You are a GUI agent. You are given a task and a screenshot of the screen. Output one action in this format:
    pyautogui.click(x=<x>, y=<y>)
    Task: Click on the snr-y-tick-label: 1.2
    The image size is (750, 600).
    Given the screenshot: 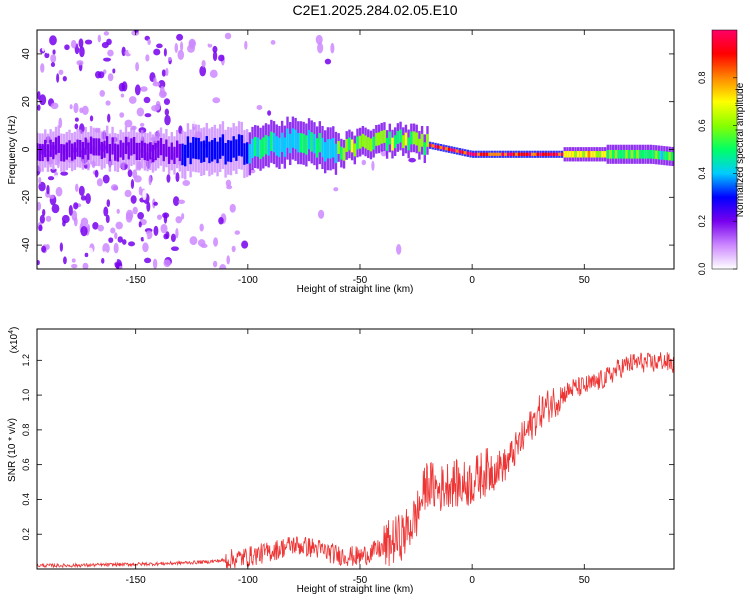 What is the action you would take?
    pyautogui.click(x=26, y=360)
    